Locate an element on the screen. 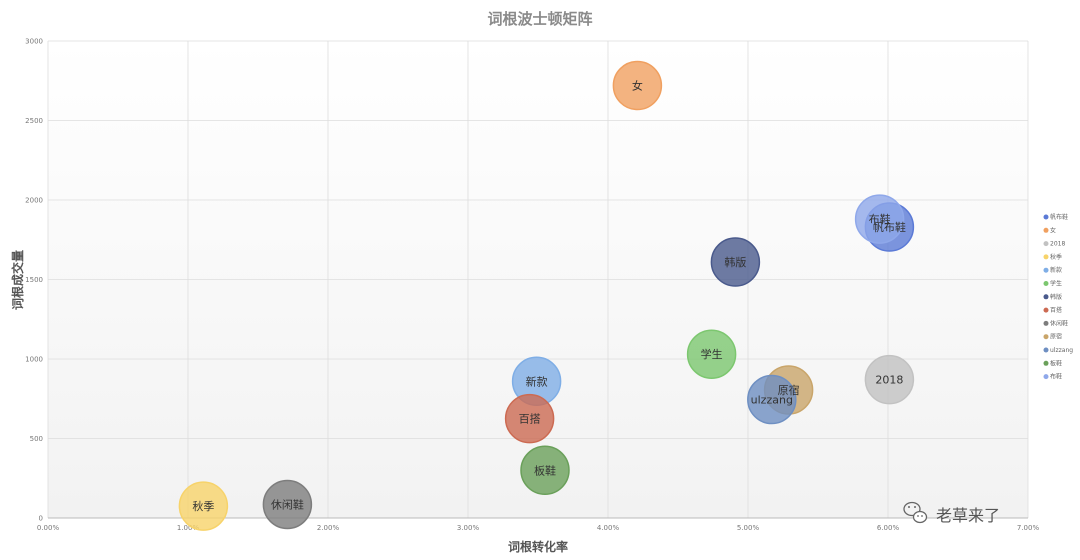  y-tick-label: 1000 is located at coordinates (34, 360).